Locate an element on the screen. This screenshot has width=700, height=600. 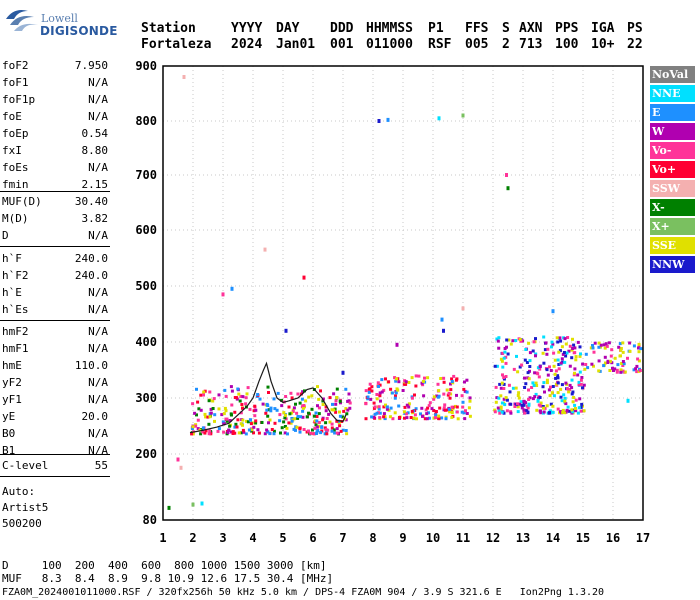
param-row: B1 N/A is located at coordinates (55, 451).